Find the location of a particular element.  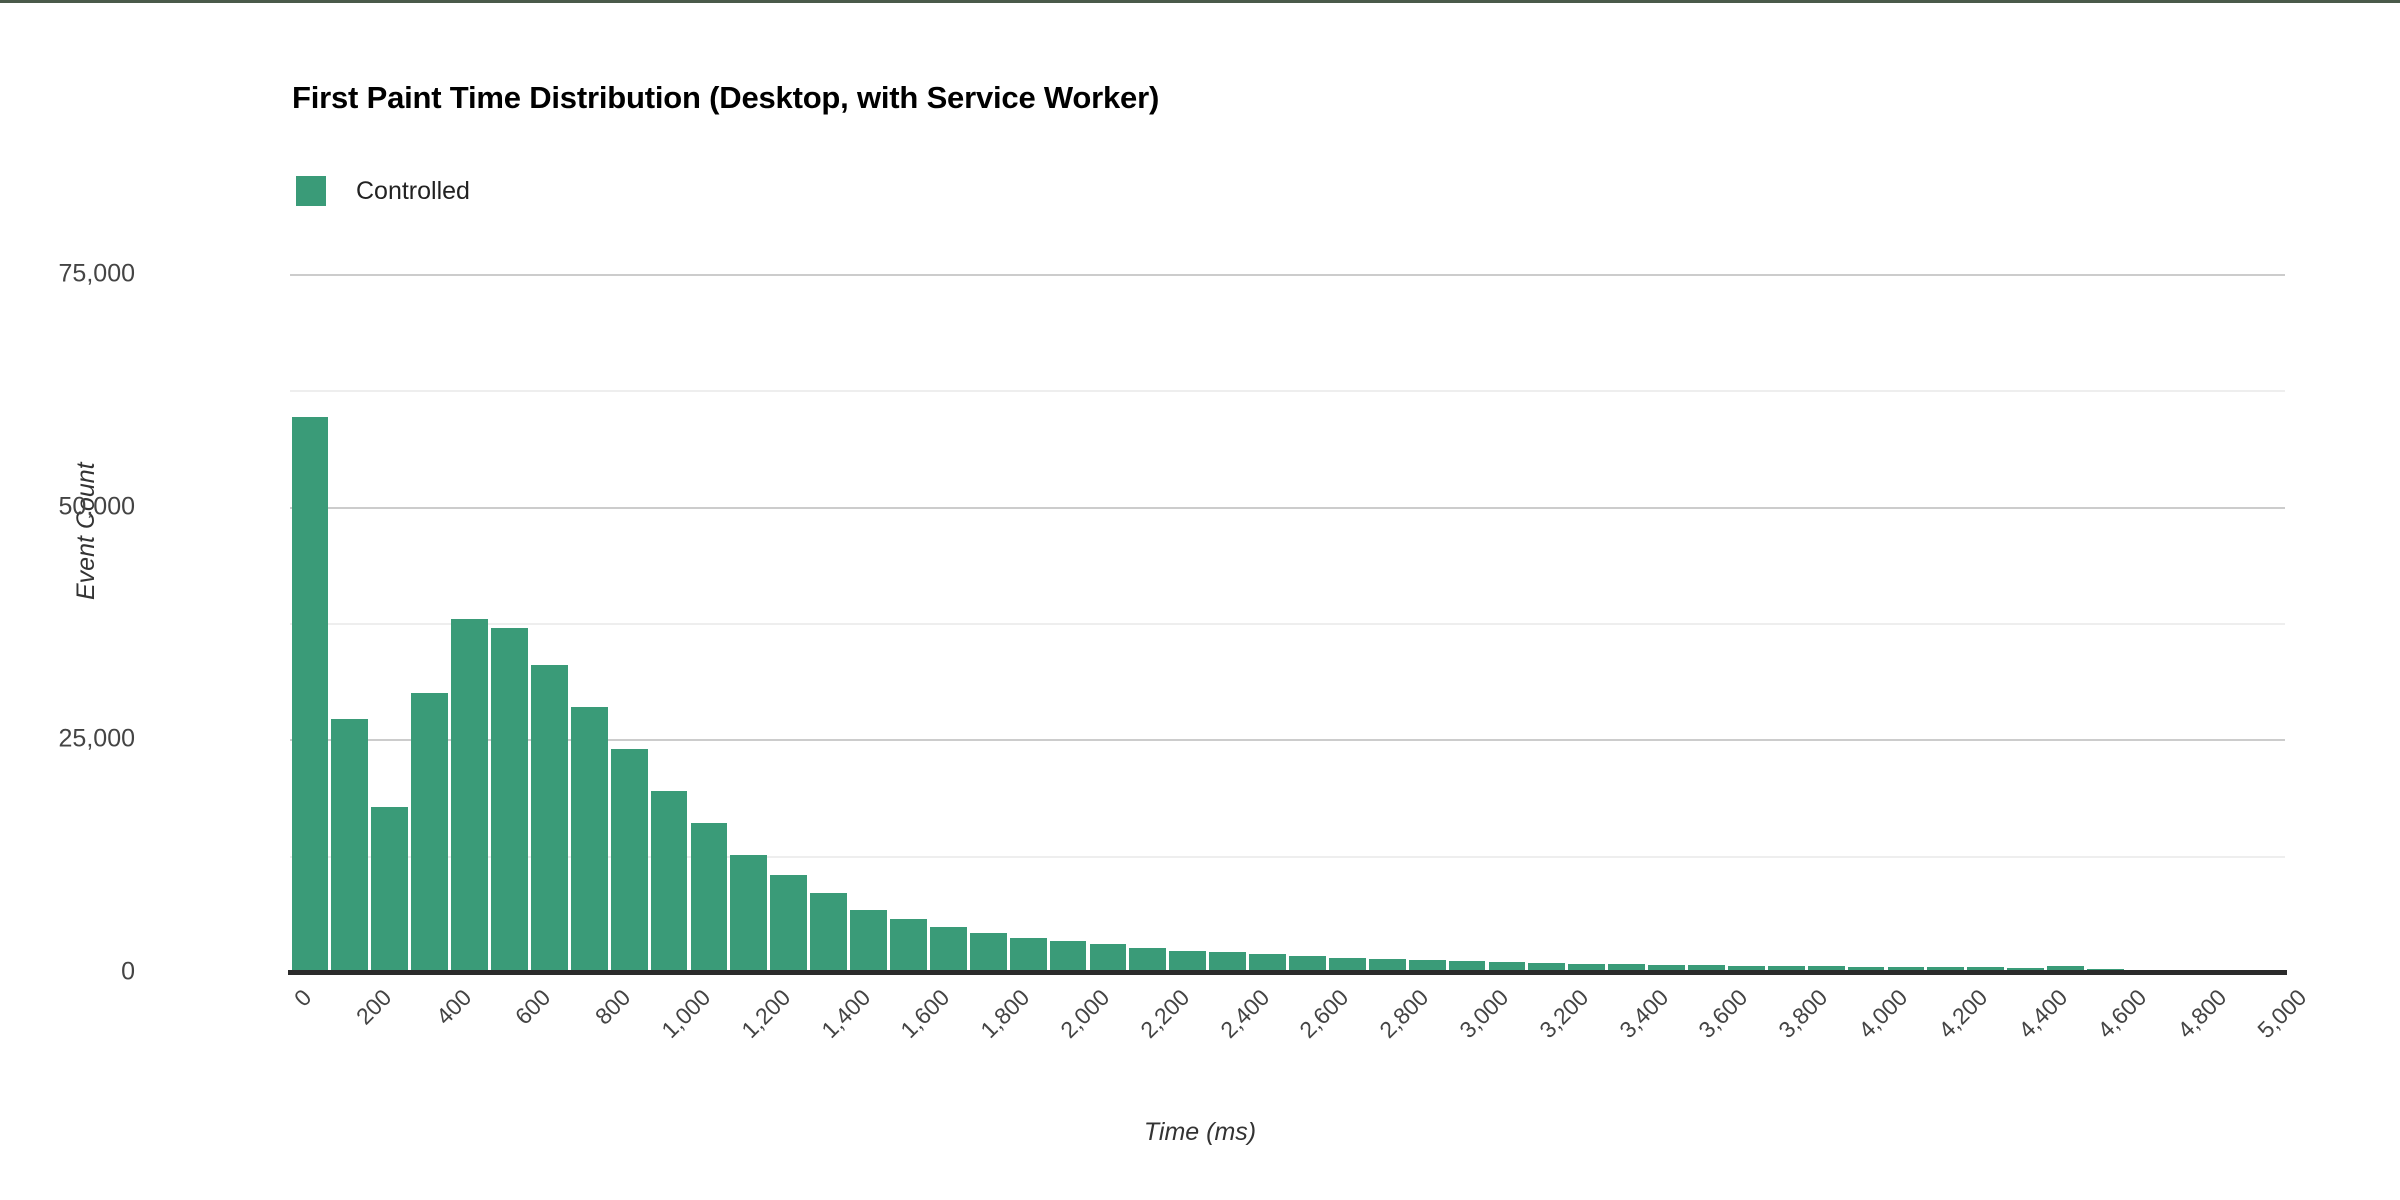

x-tick-label: 4,600 is located at coordinates (2122, 1014).